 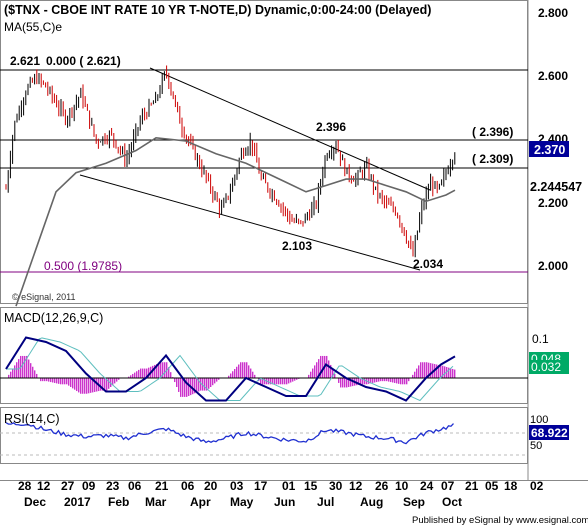 I want to click on month-tick: Feb, so click(x=118, y=502).